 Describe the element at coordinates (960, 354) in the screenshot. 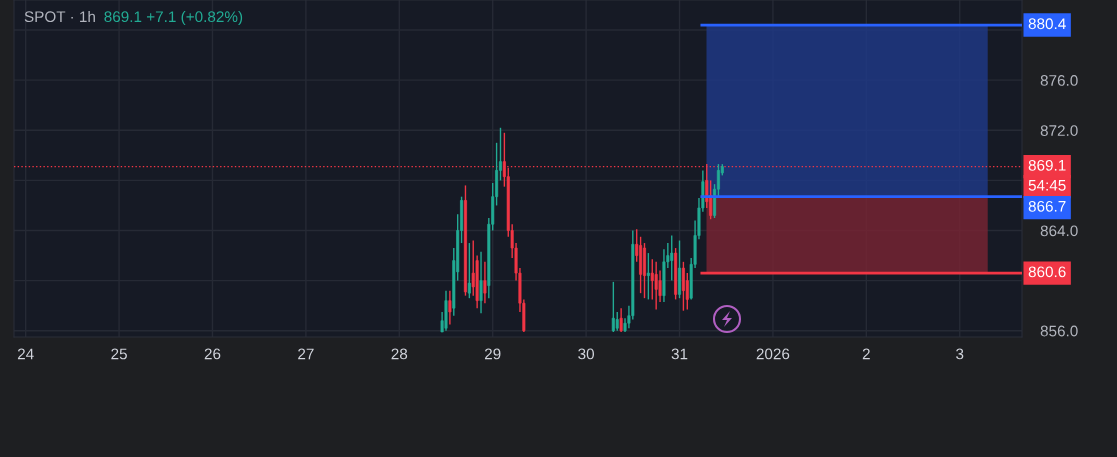

I see `x-tick-label: 3` at that location.